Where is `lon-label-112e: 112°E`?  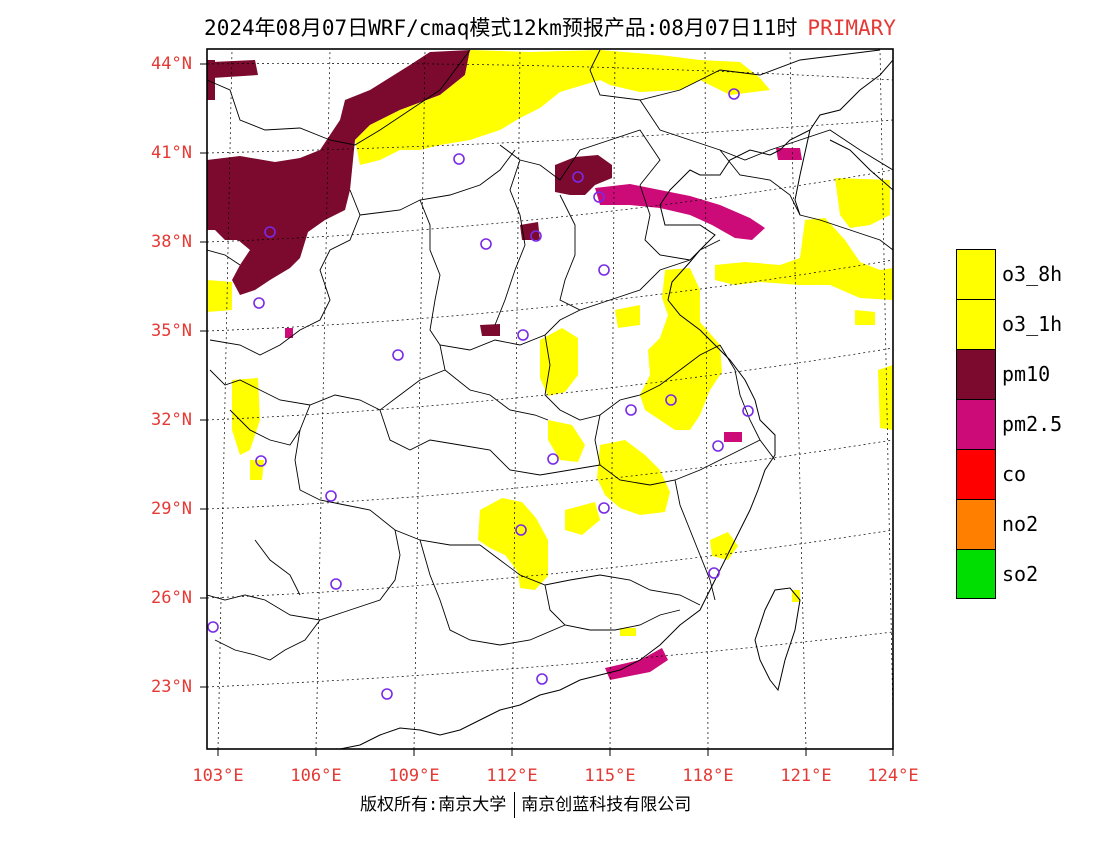 lon-label-112e: 112°E is located at coordinates (512, 776).